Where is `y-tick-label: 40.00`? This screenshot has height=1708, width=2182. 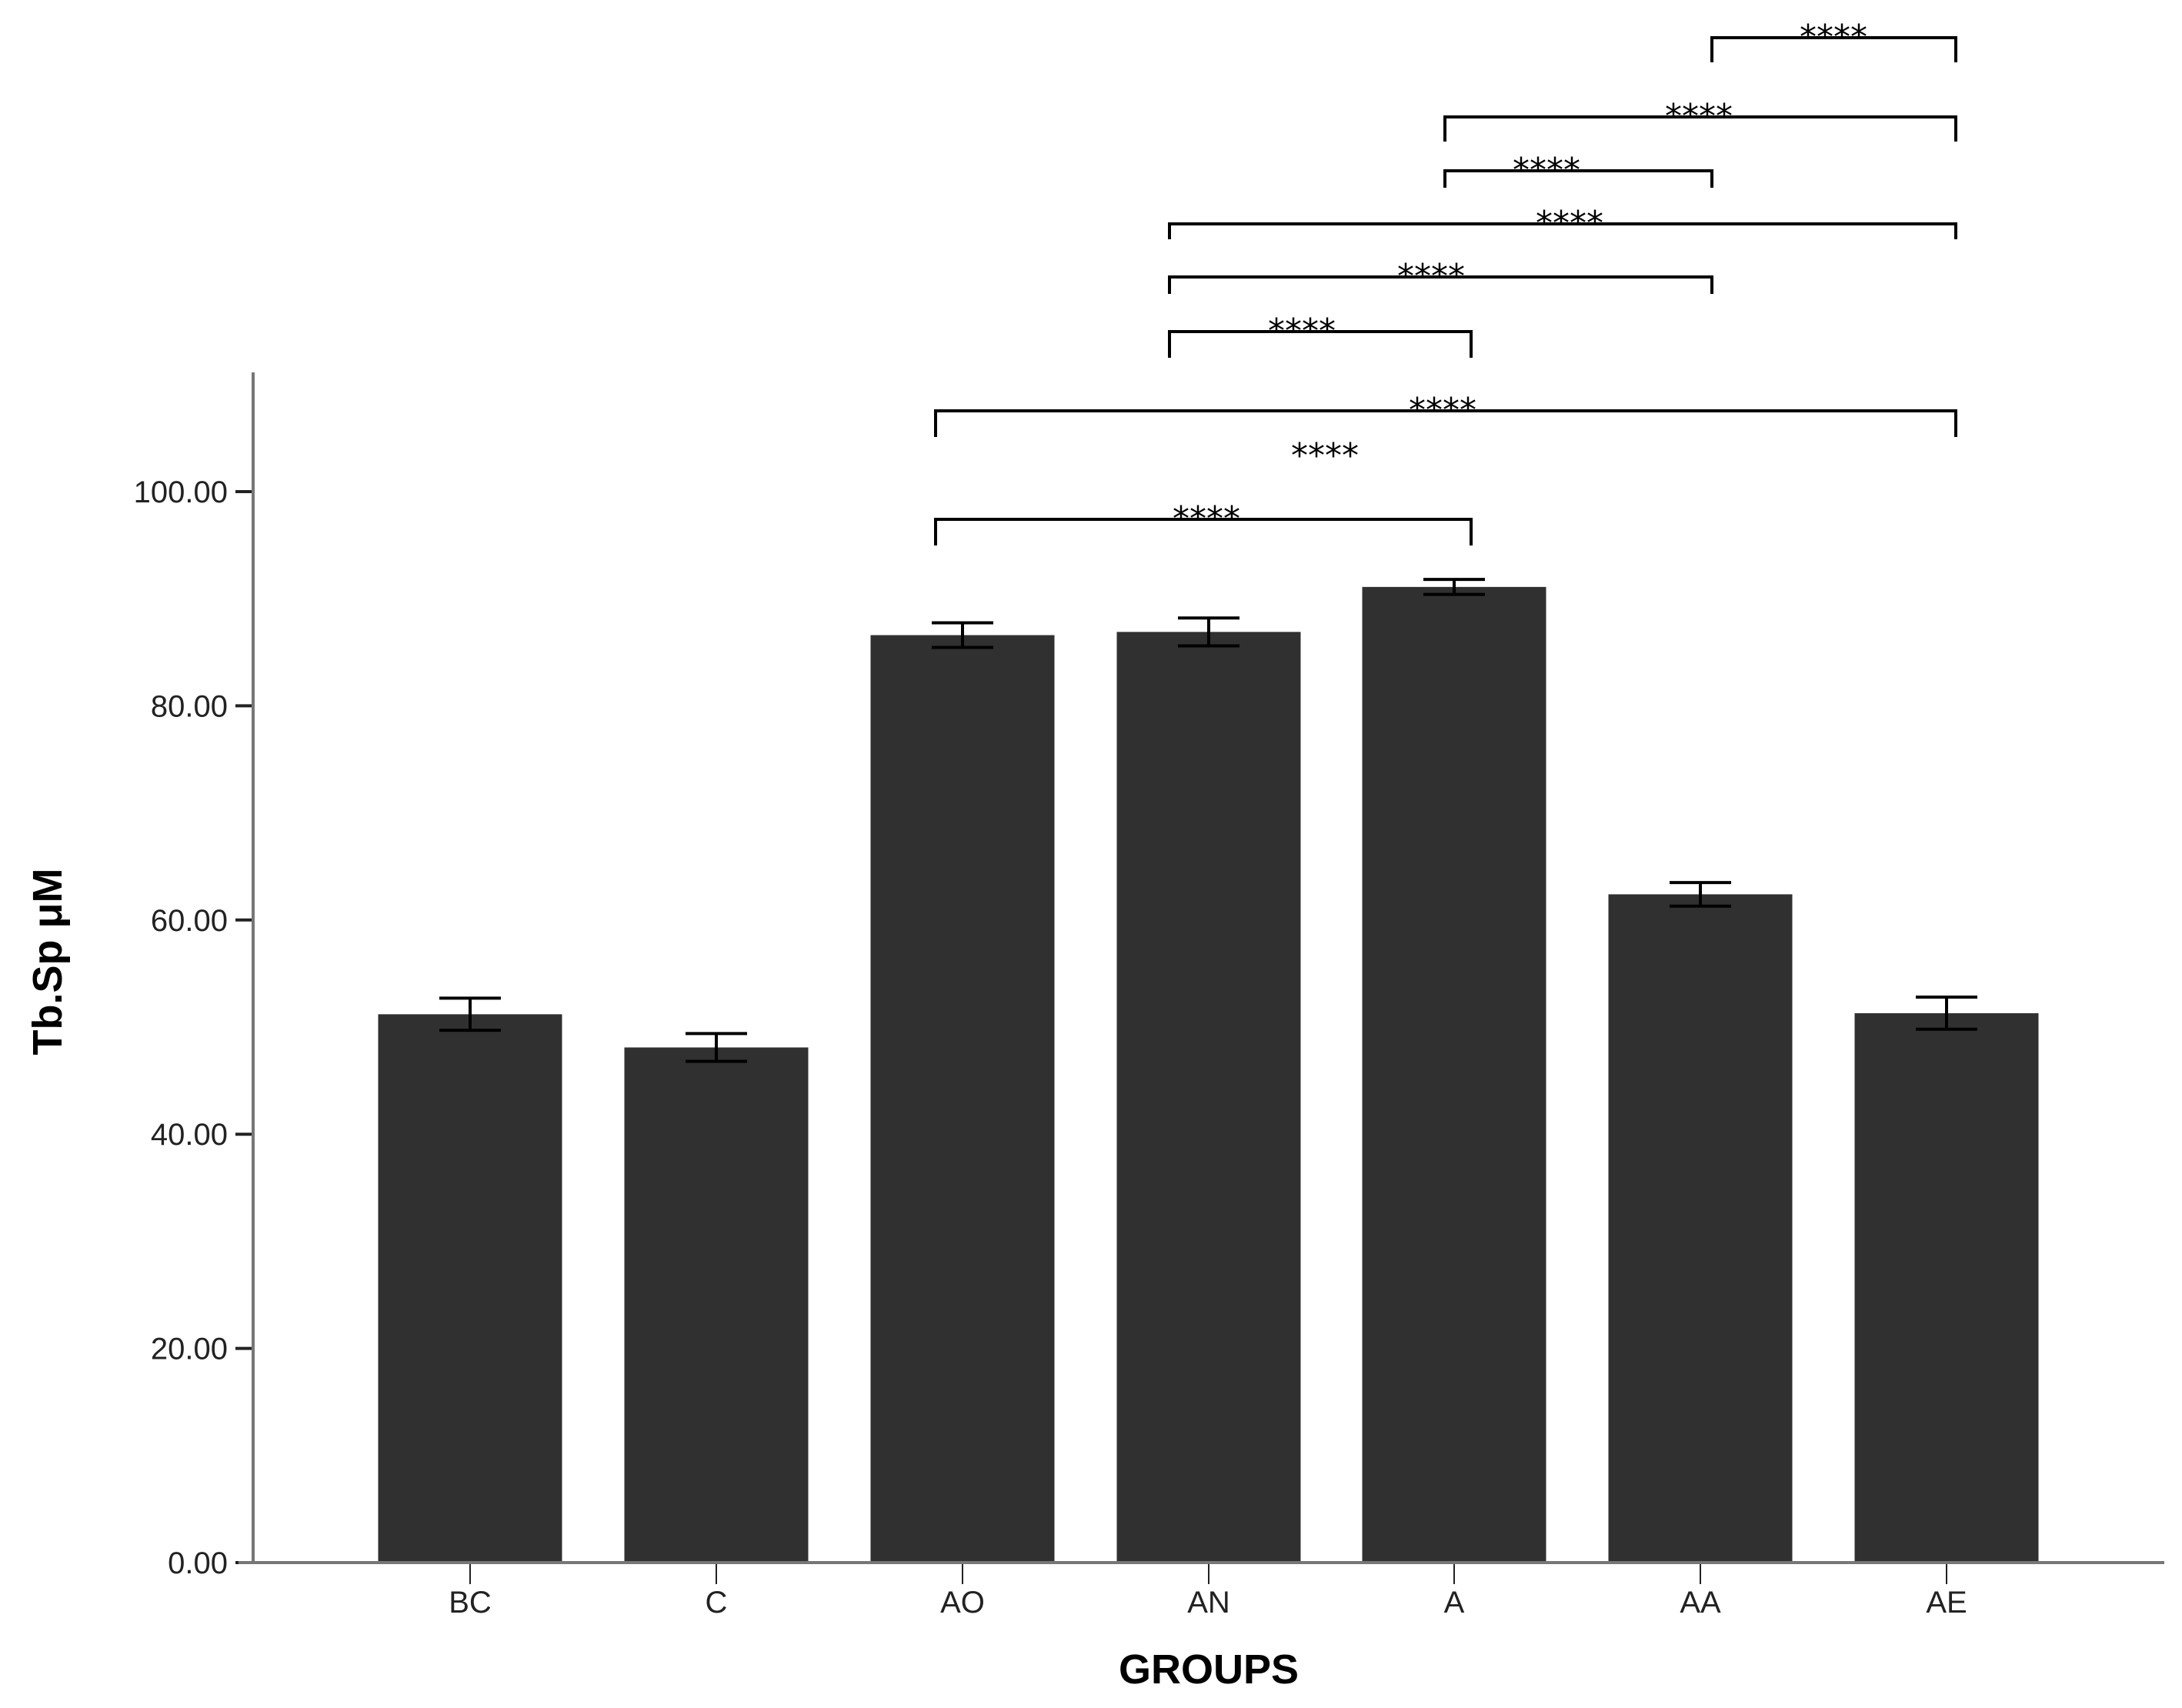 y-tick-label: 40.00 is located at coordinates (189, 1135).